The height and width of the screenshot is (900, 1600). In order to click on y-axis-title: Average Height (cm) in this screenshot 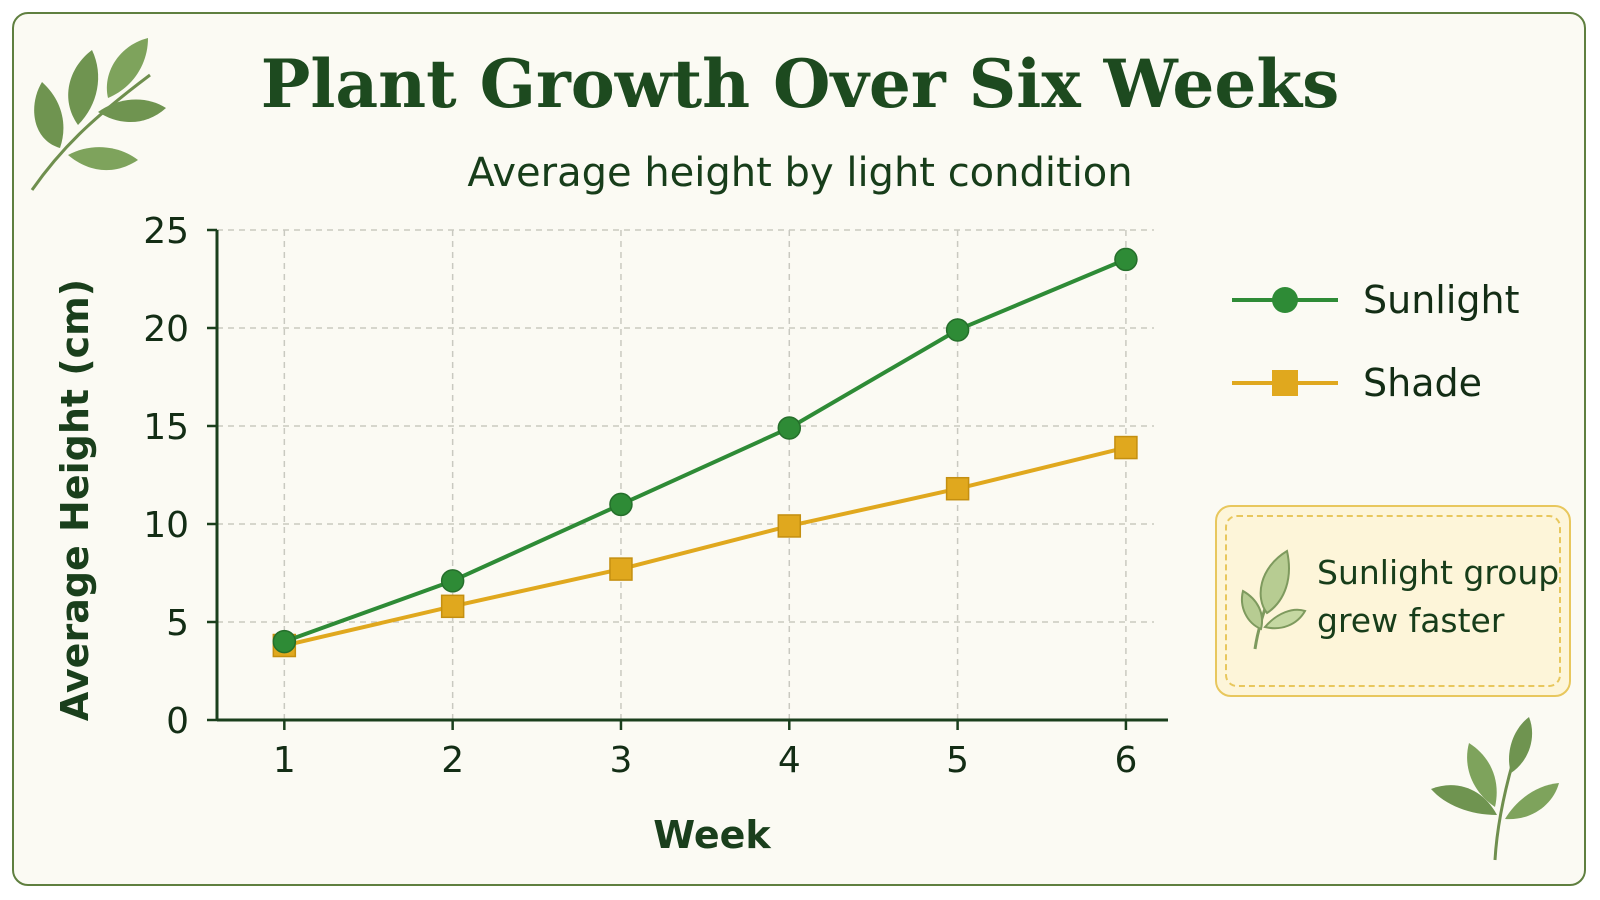, I will do `click(75, 500)`.